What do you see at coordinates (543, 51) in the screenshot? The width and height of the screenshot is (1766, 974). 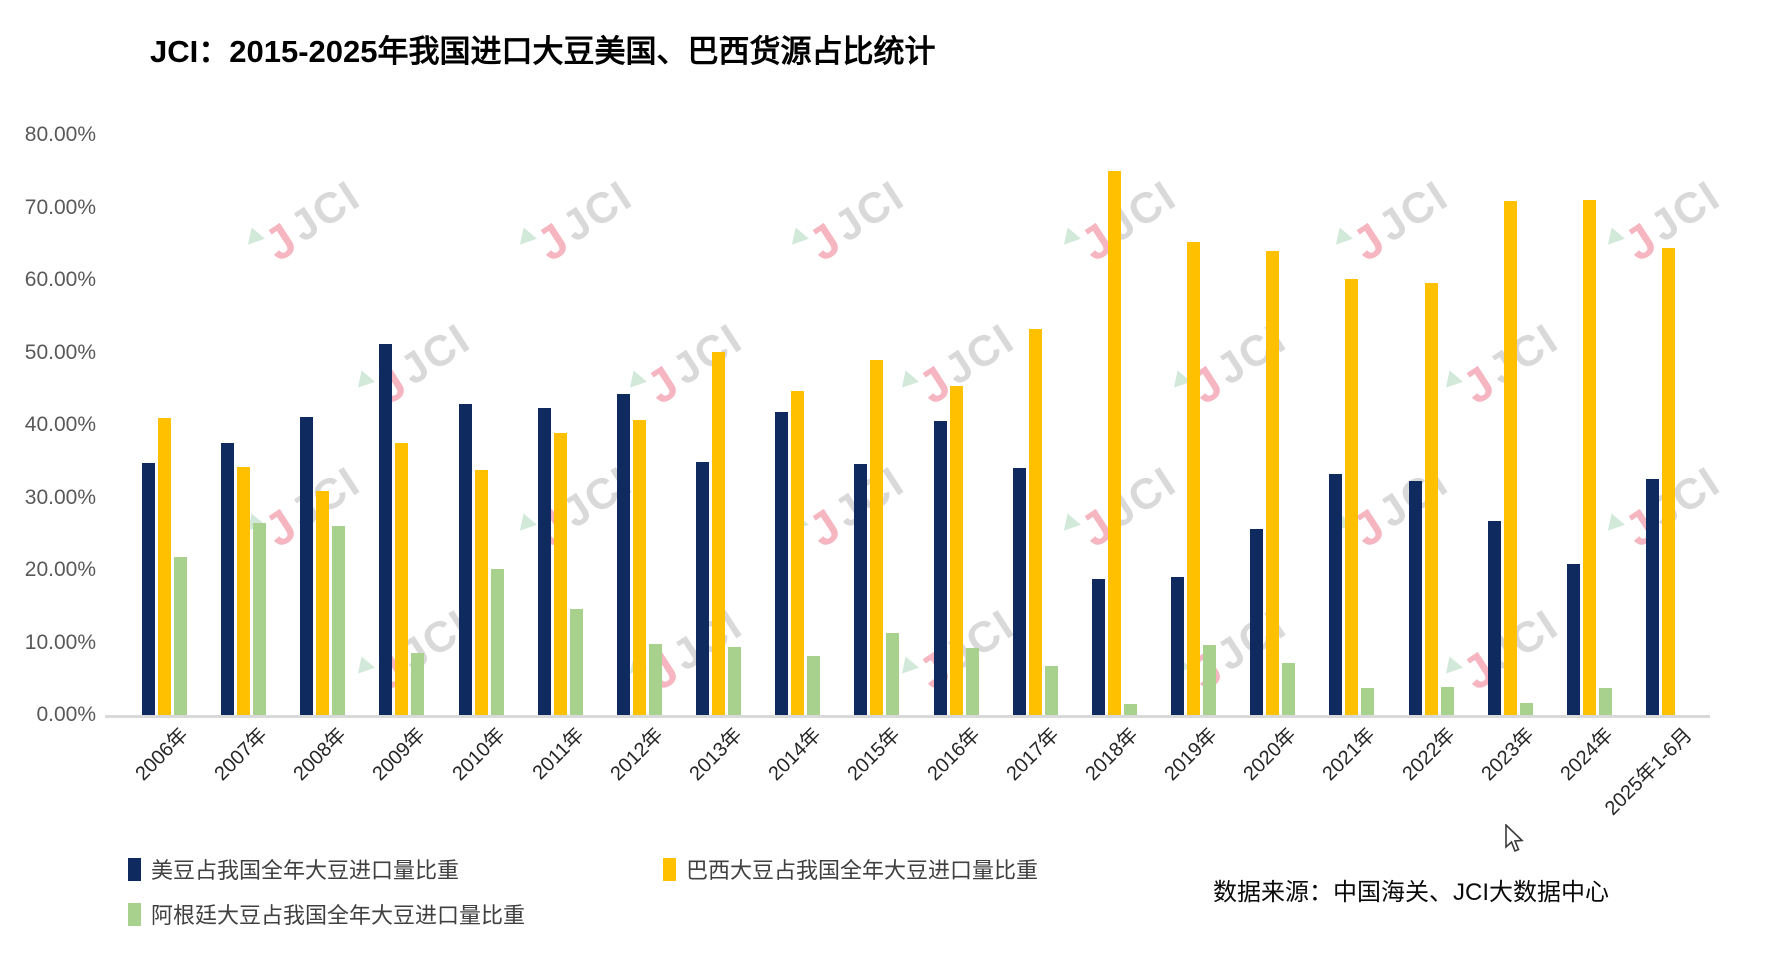 I see `chart-title: JCI：2015-2025年我国进口大豆美国、巴西货源占比统计` at bounding box center [543, 51].